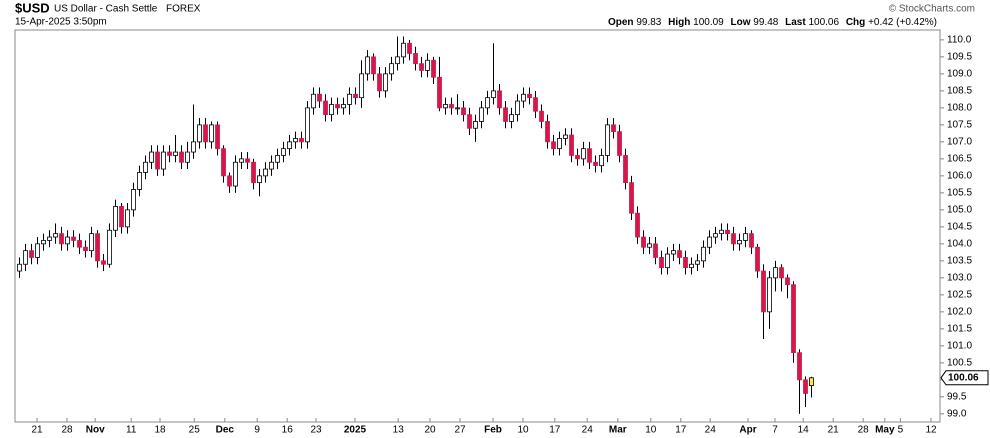 This screenshot has height=438, width=990. Describe the element at coordinates (648, 22) in the screenshot. I see `stat-value: 99.83` at that location.